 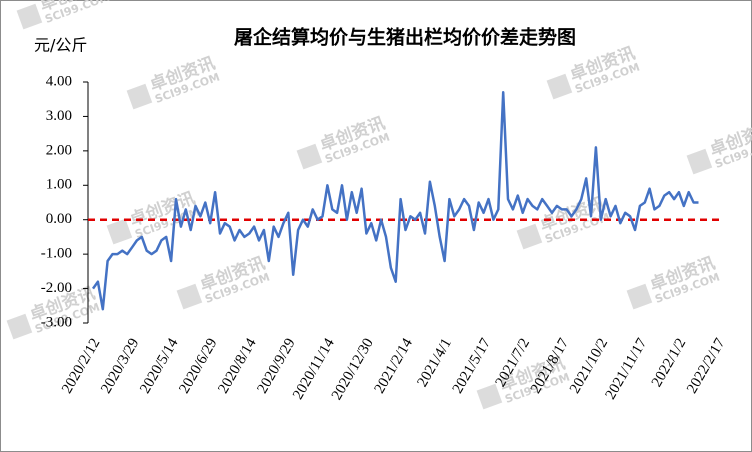 What do you see at coordinates (59, 219) in the screenshot?
I see `y-tick-label: 0.00` at bounding box center [59, 219].